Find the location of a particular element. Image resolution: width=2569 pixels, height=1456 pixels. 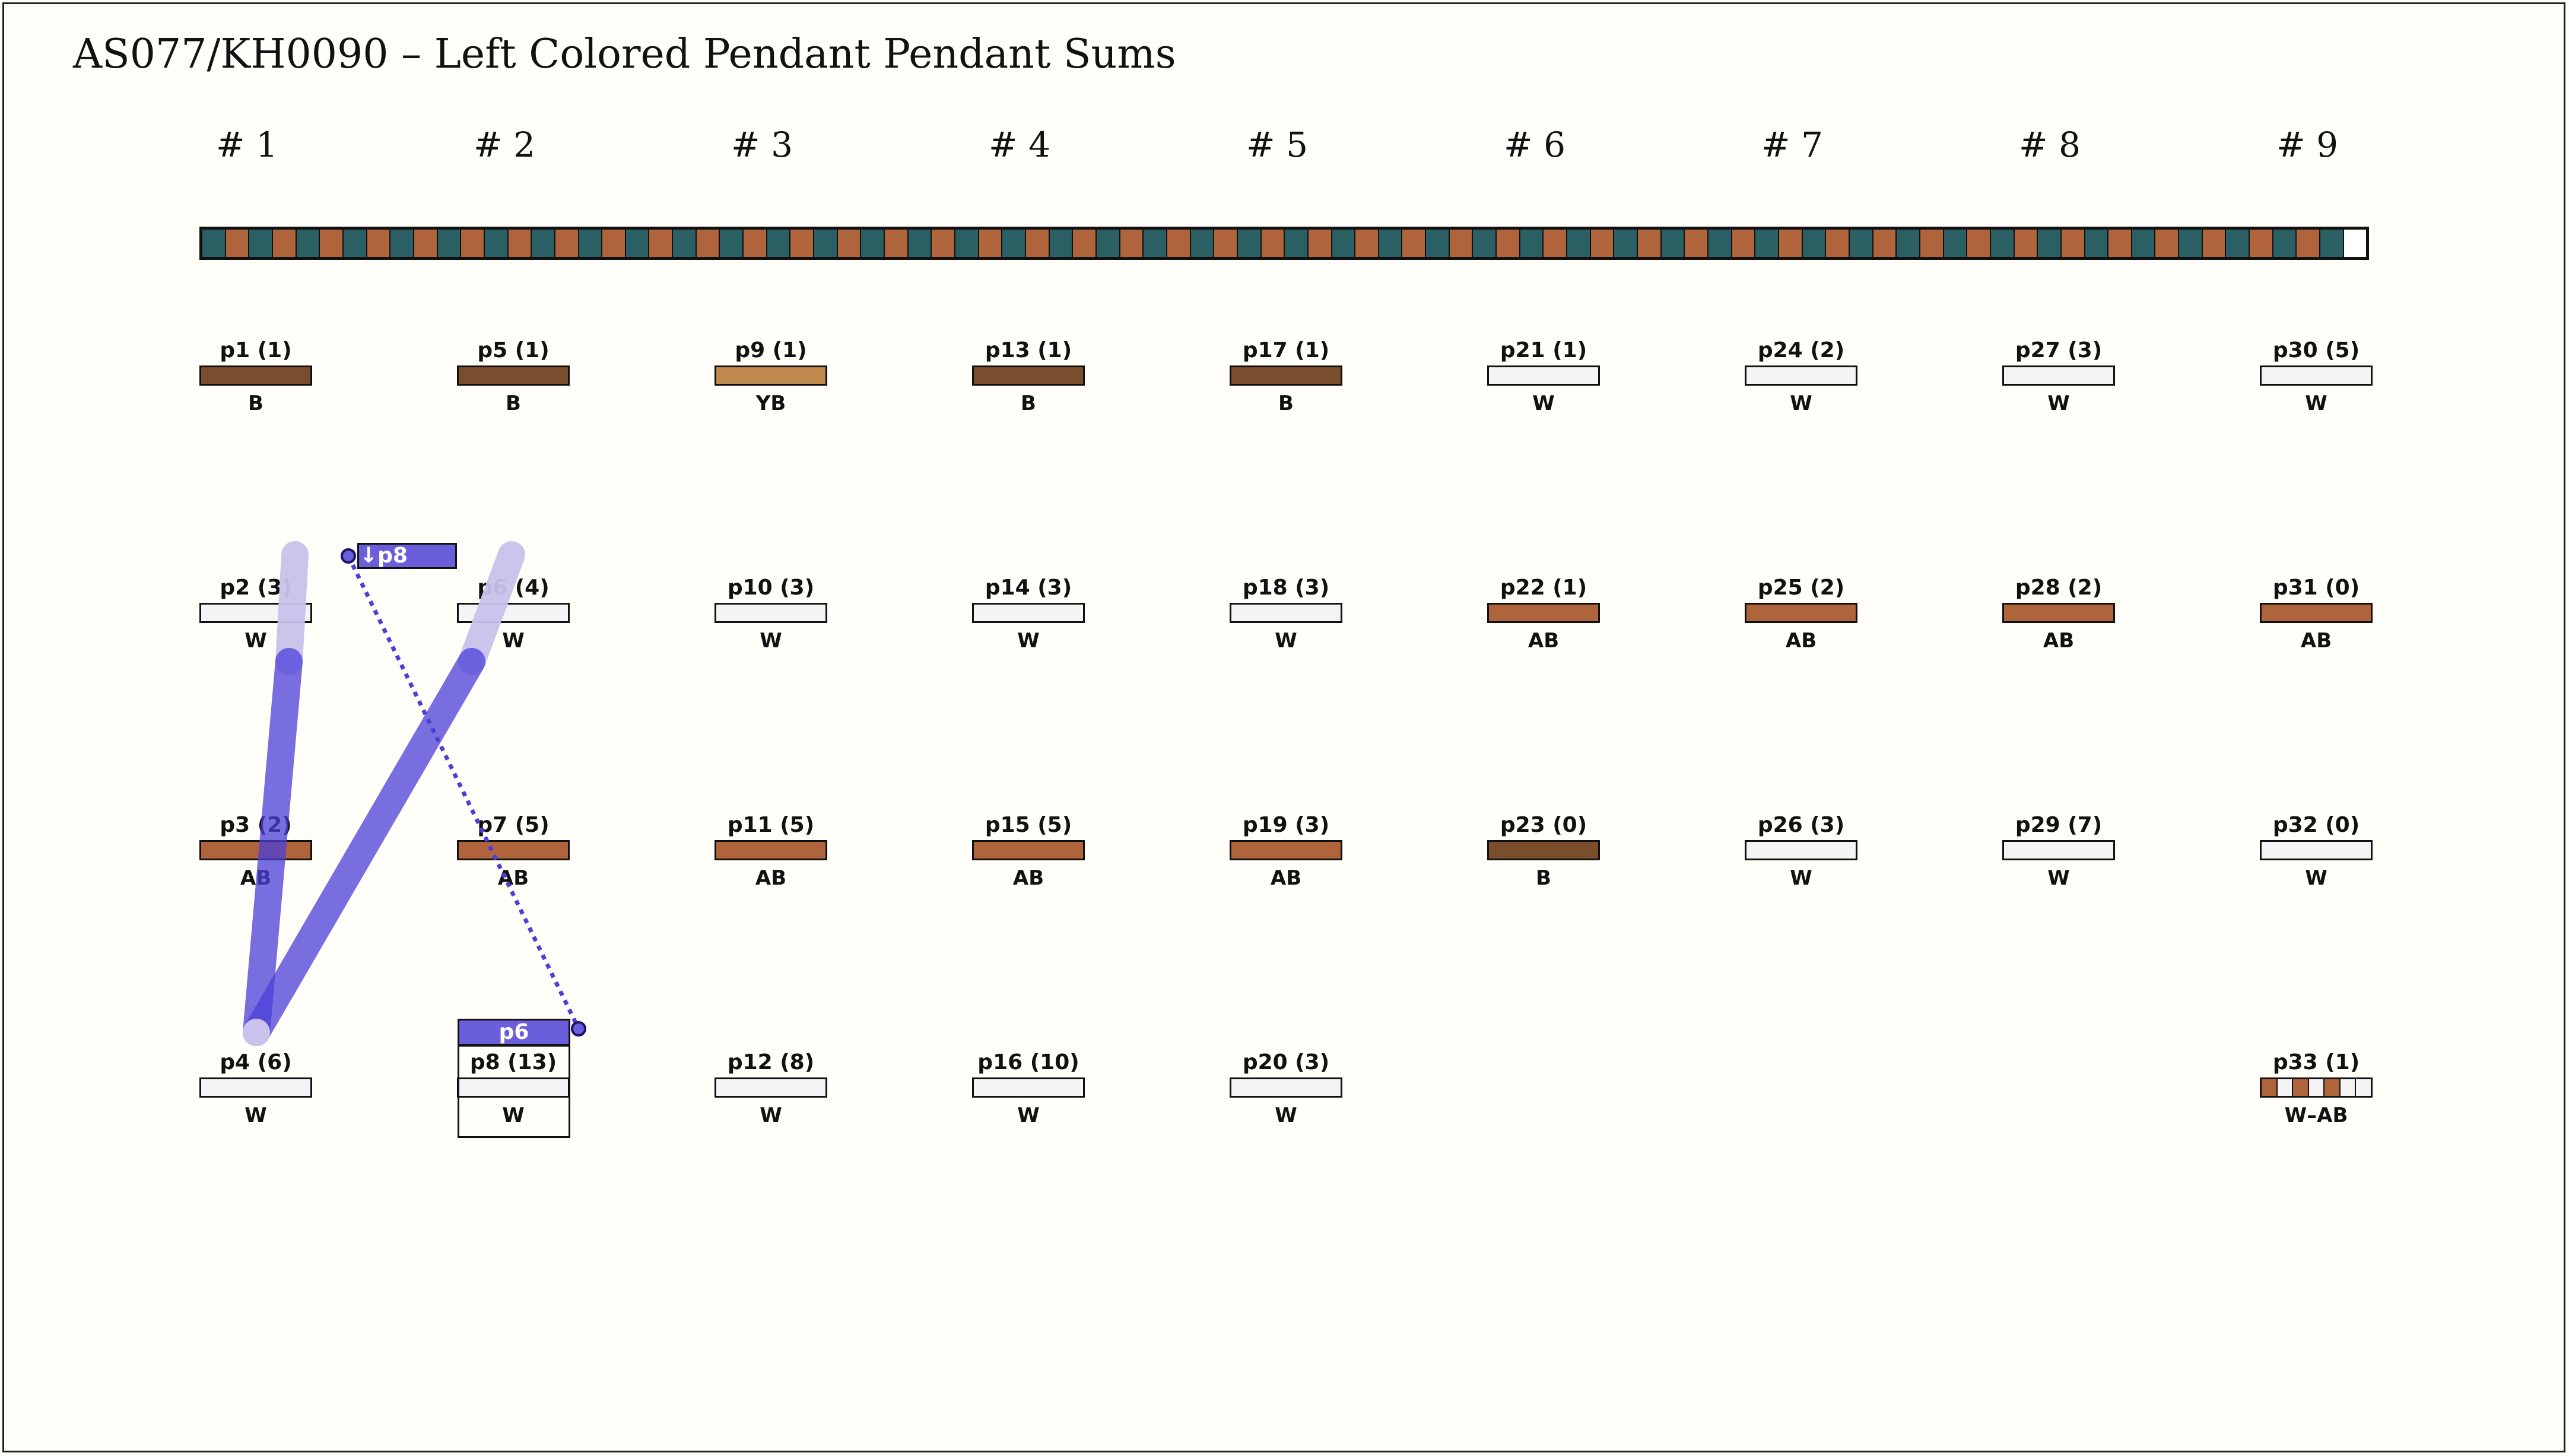

sum-link-p6-p4 is located at coordinates (364, 847).